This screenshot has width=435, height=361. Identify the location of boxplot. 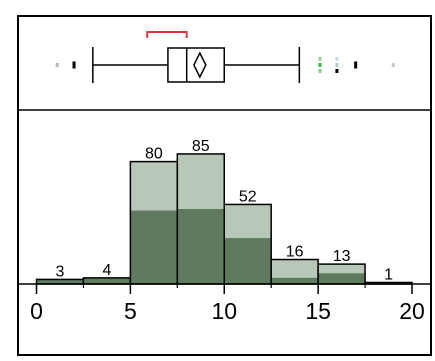
(225, 57).